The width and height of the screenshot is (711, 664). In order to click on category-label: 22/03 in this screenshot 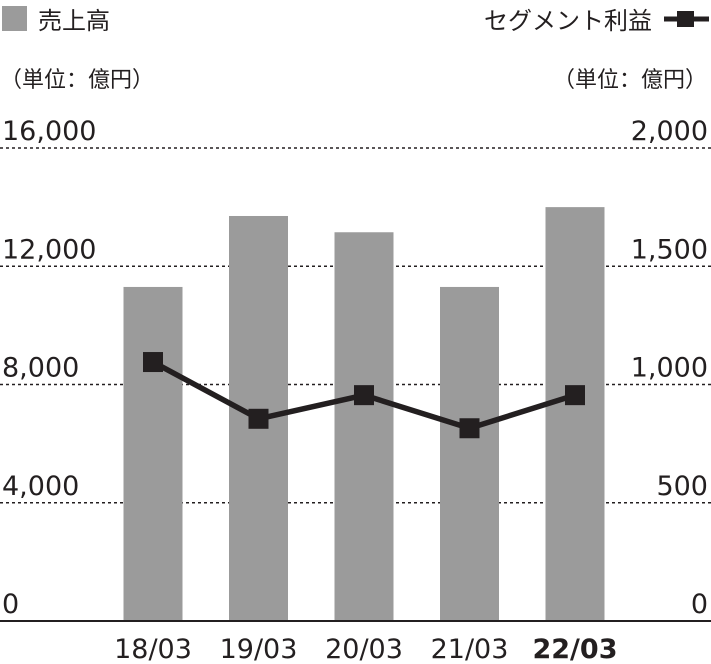, I will do `click(574, 649)`.